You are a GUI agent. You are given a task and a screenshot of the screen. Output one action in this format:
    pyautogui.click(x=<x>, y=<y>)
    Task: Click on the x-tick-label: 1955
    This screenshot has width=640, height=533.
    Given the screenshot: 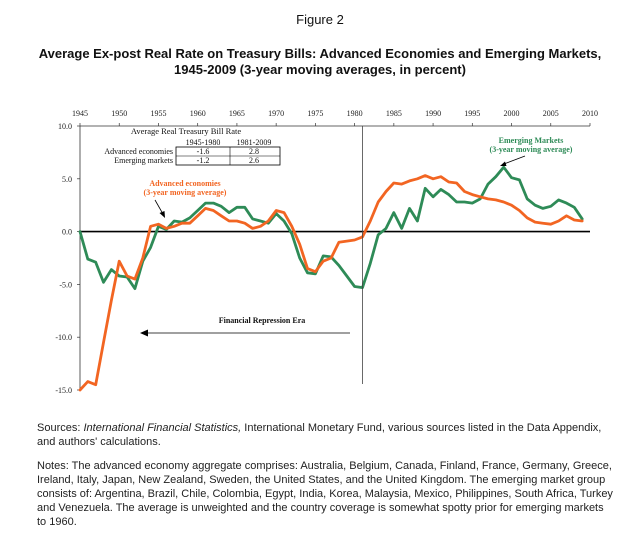 What is the action you would take?
    pyautogui.click(x=158, y=113)
    